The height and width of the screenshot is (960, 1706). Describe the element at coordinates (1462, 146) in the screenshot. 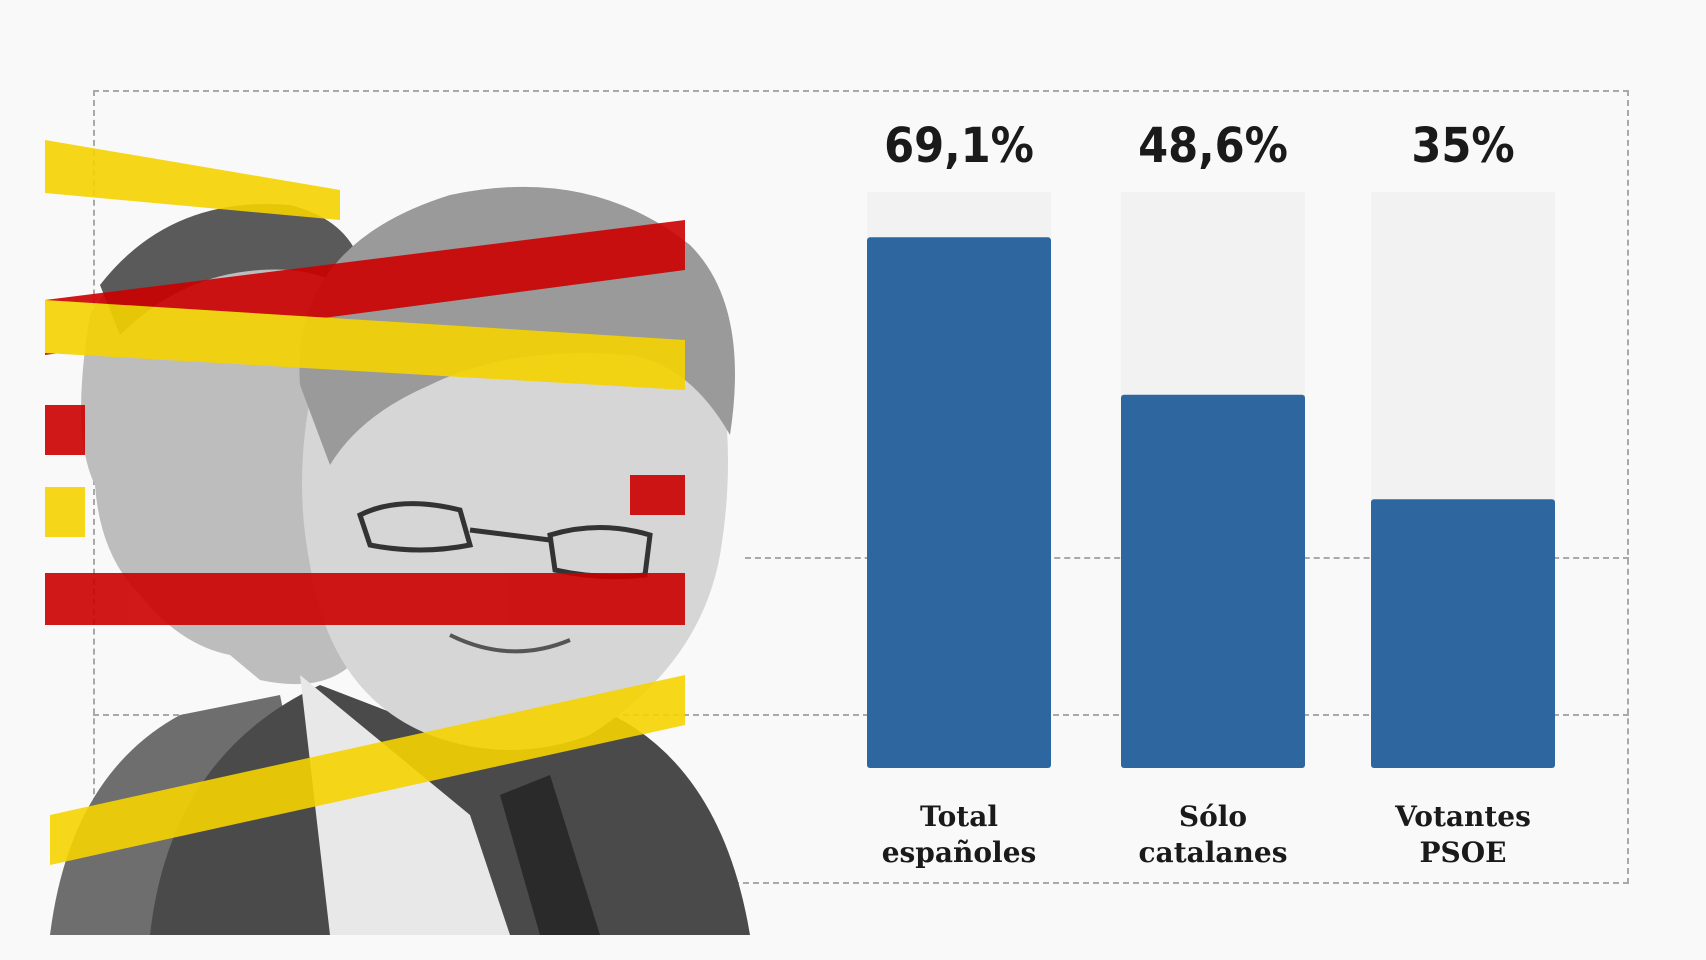

I see `value-label: 35%` at that location.